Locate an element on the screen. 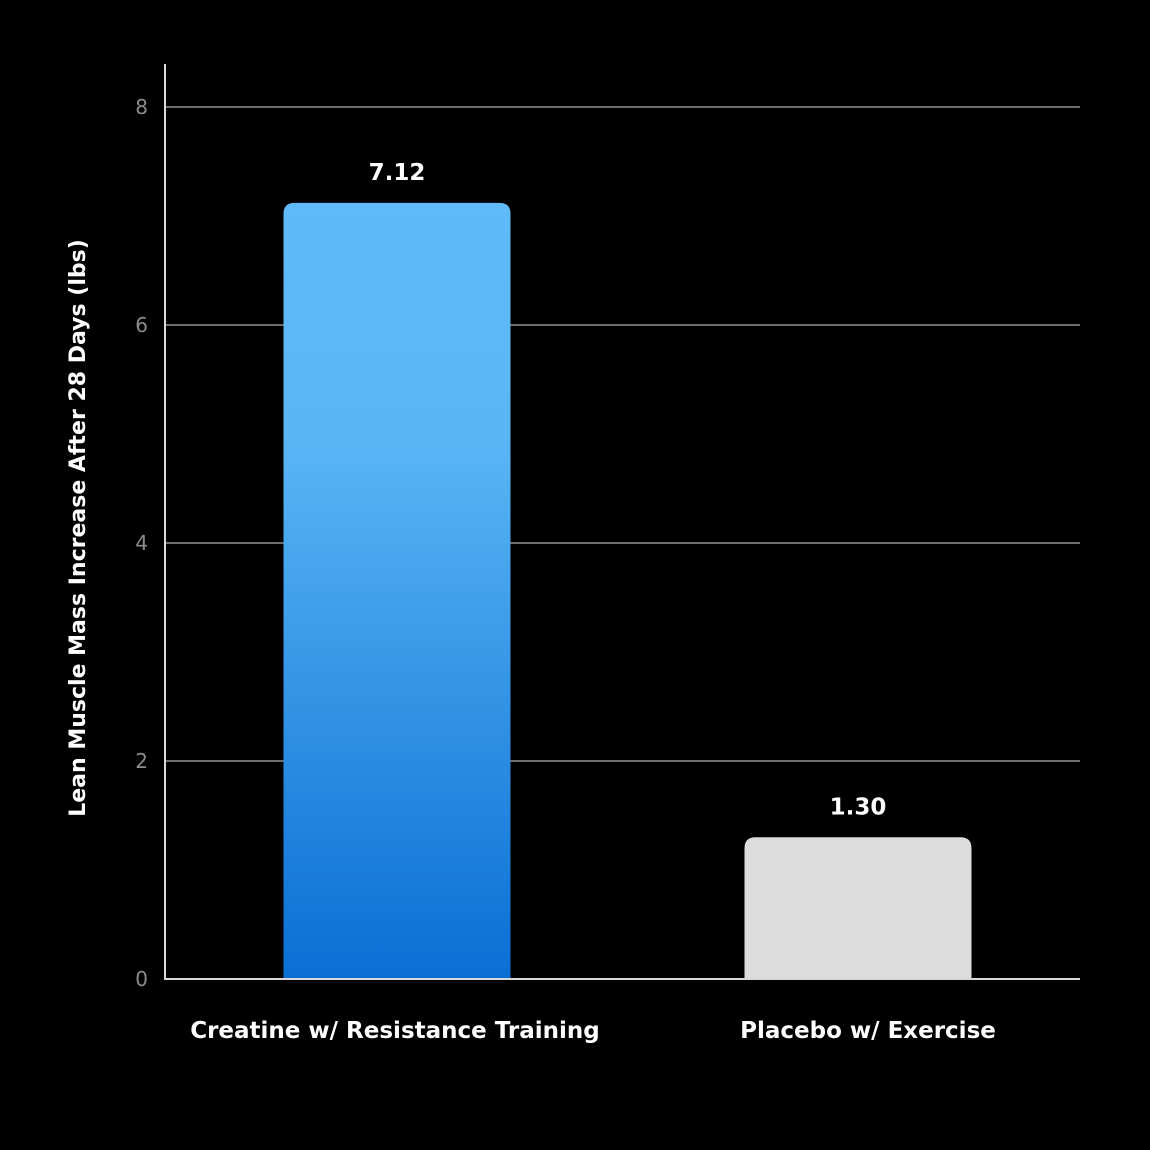 This screenshot has height=1150, width=1150. y-tick-label: 8 is located at coordinates (141, 107).